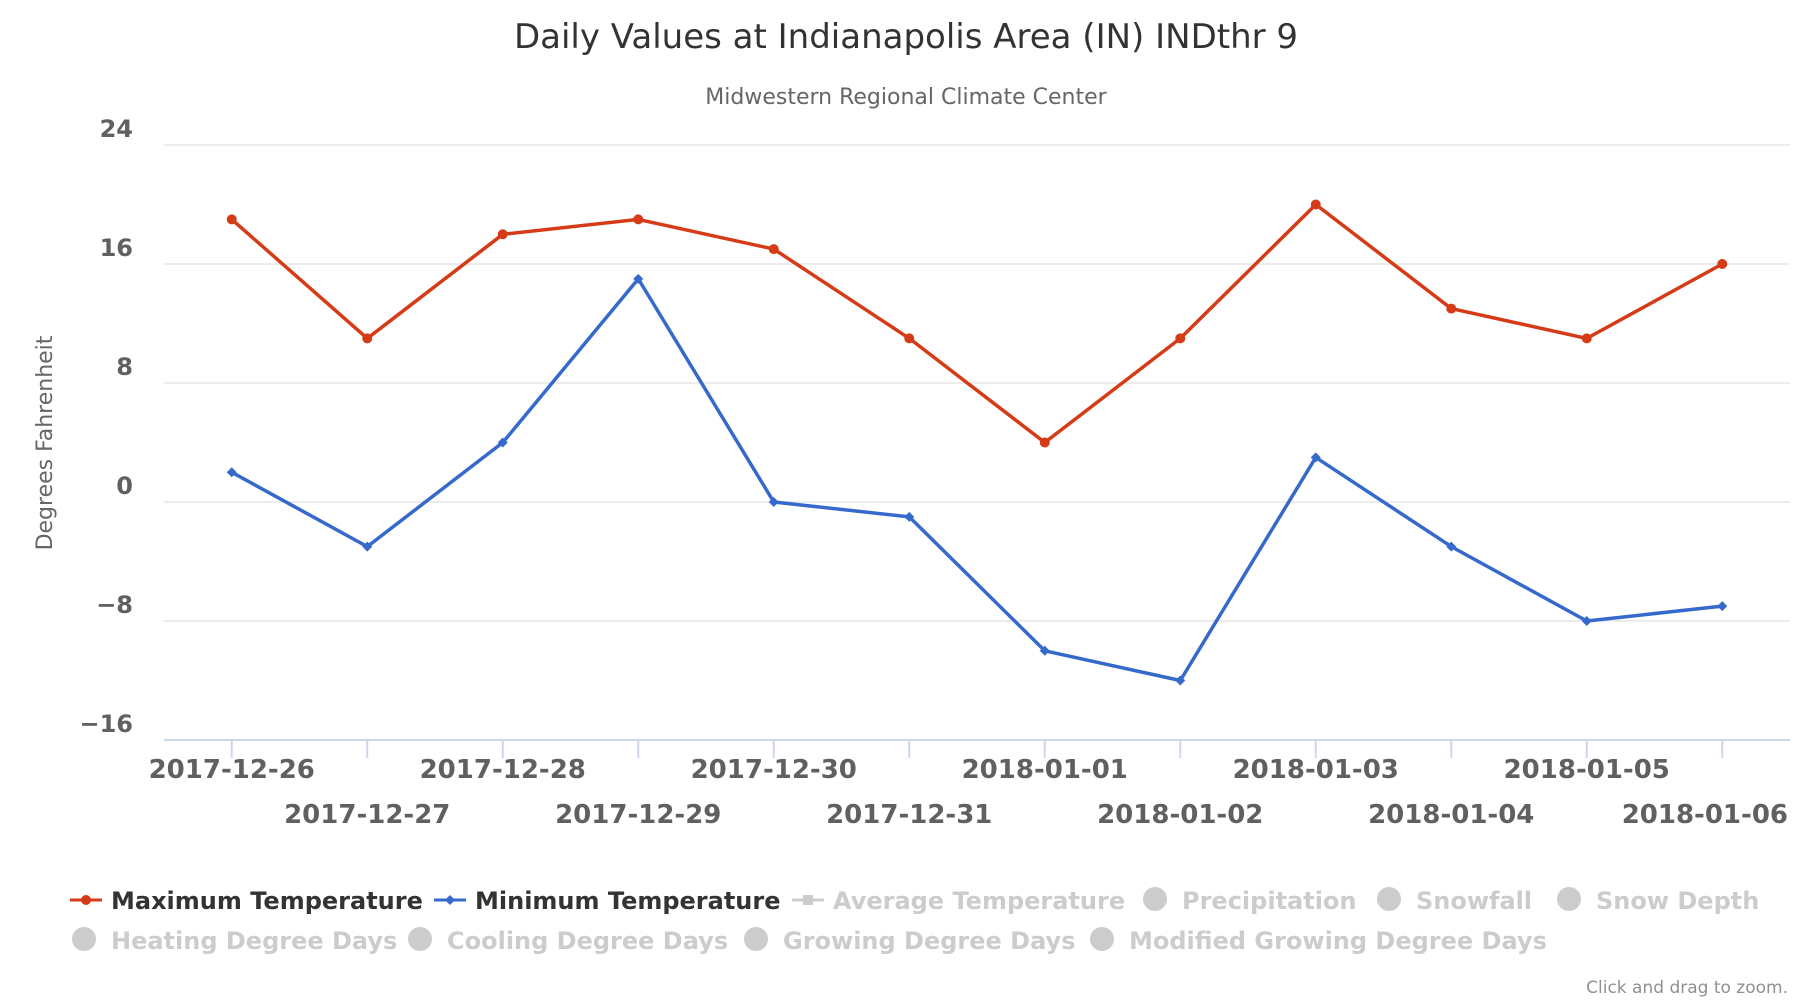 The height and width of the screenshot is (1000, 1800). I want to click on x-tick-label: 2017-12-29, so click(638, 815).